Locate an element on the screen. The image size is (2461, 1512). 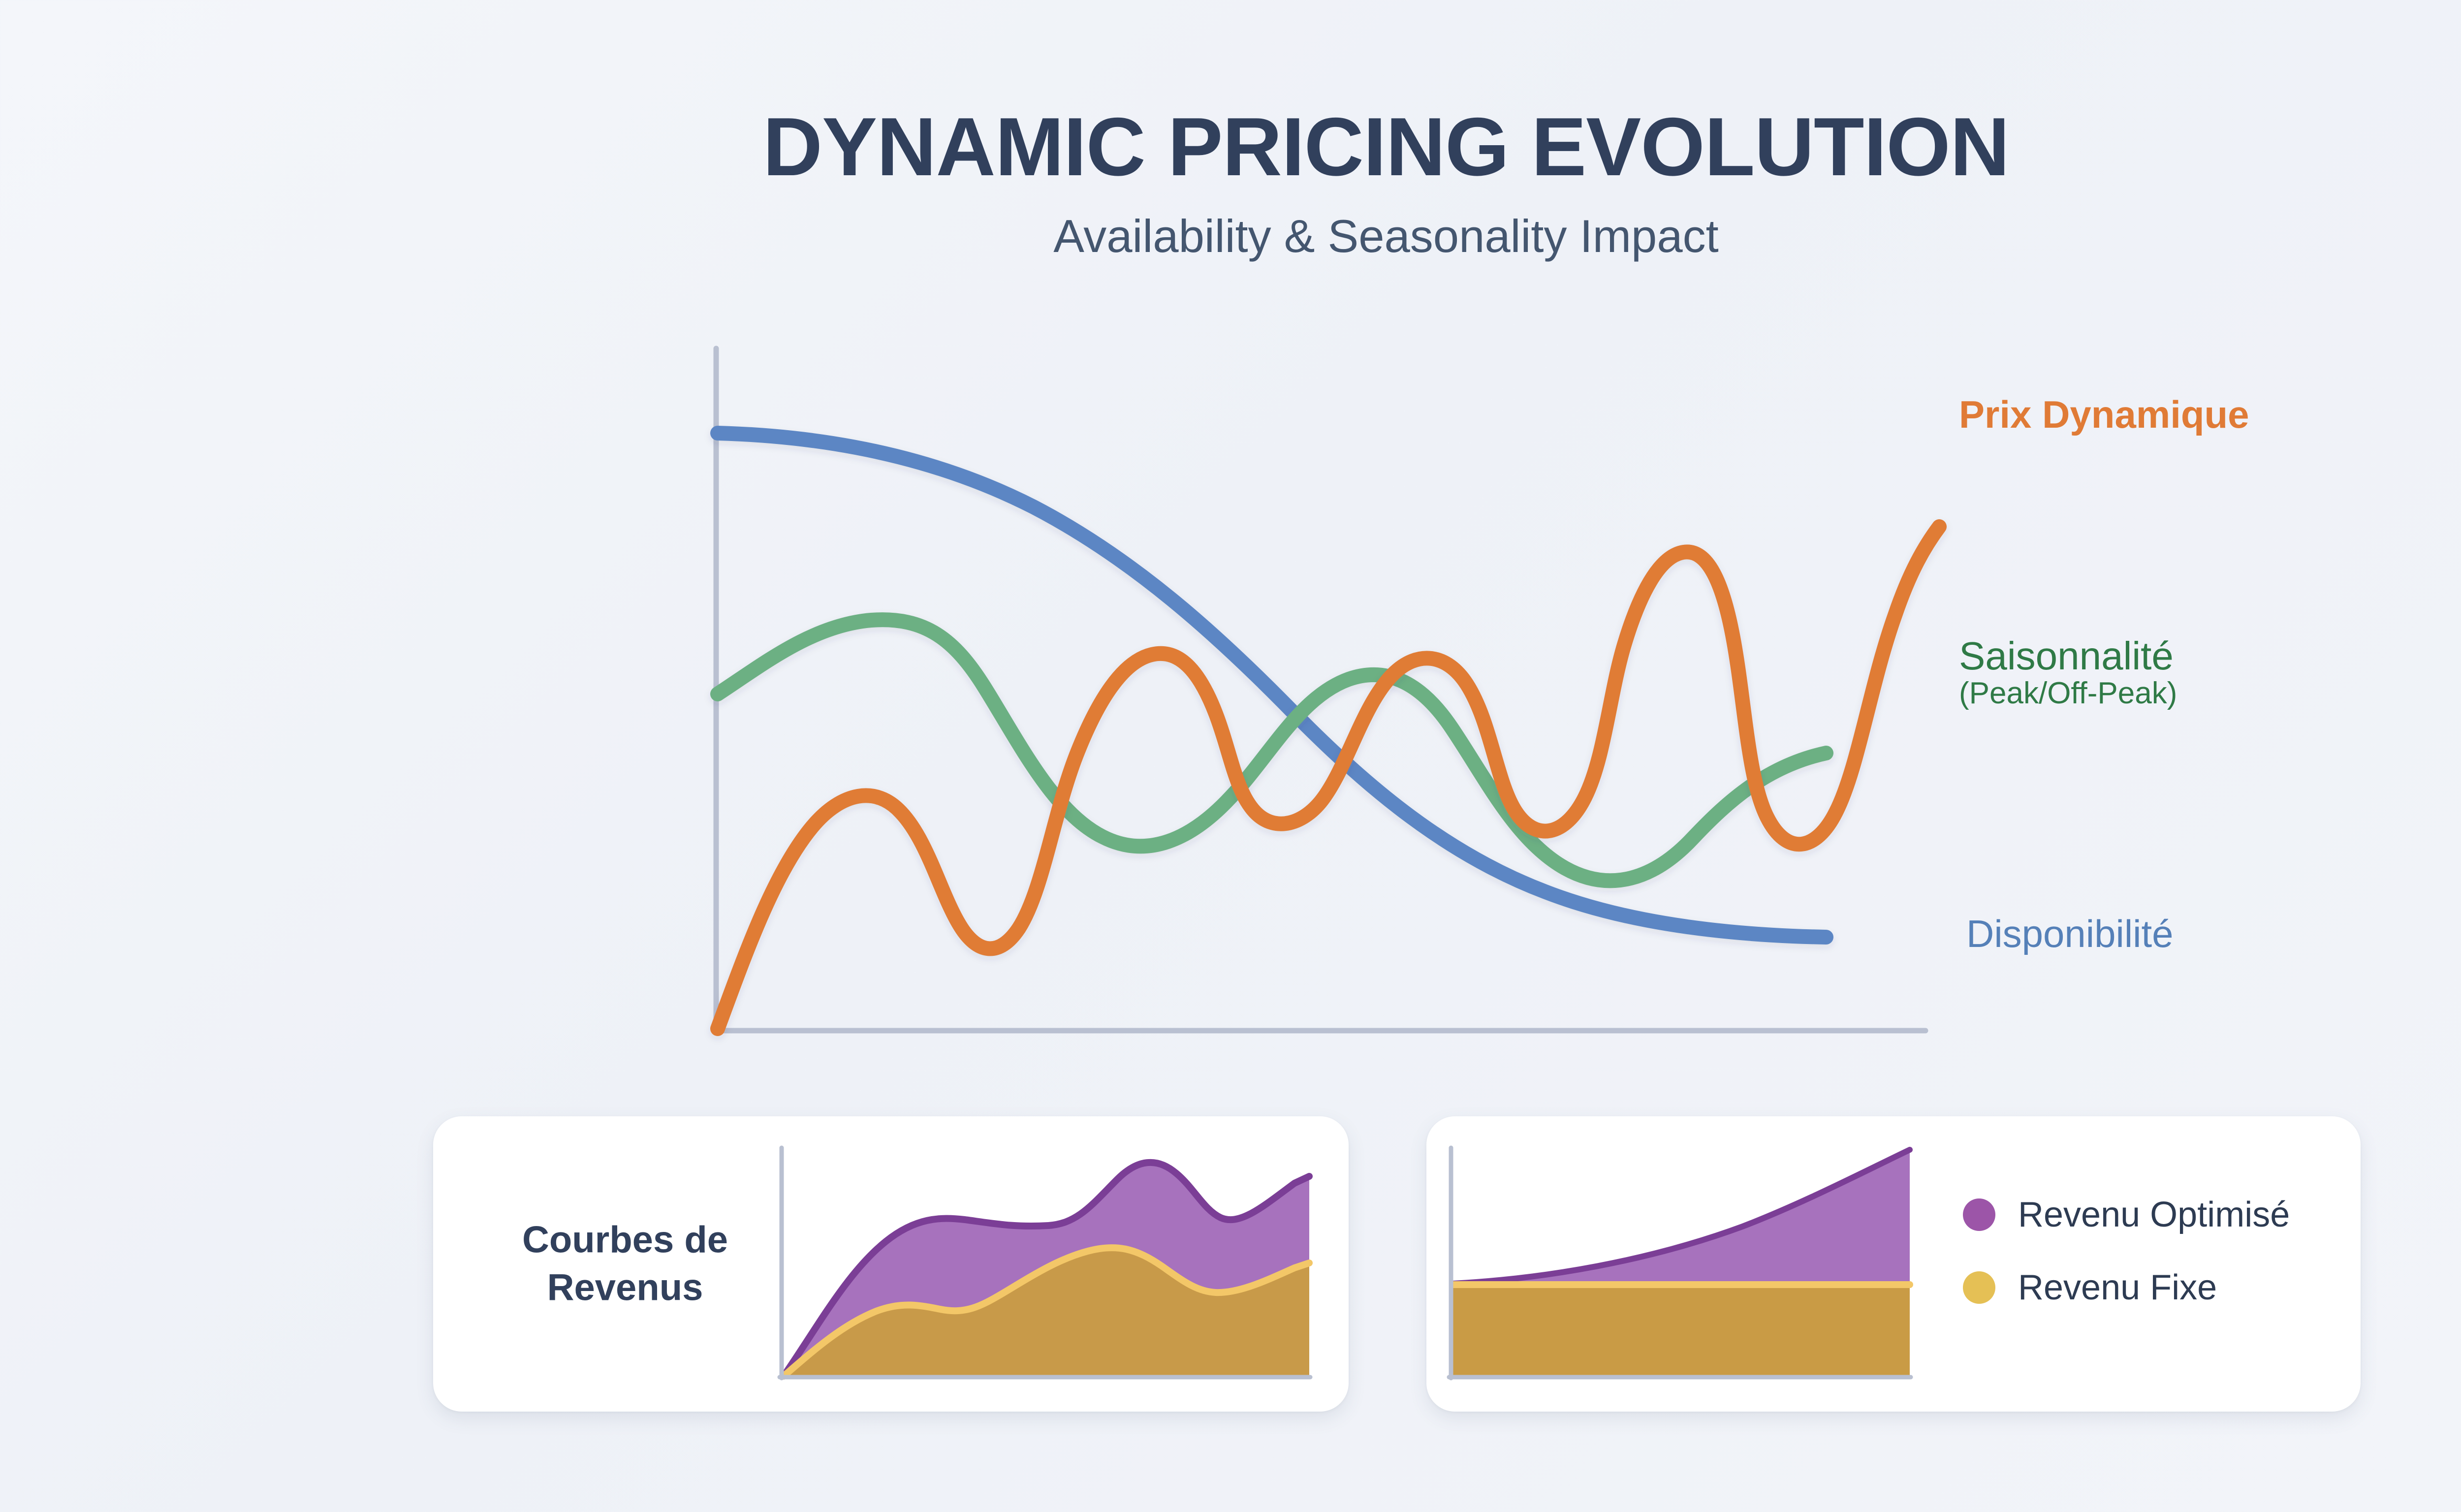
revenue-curves-card: Courbes de Revenus is located at coordinates (891, 1264).